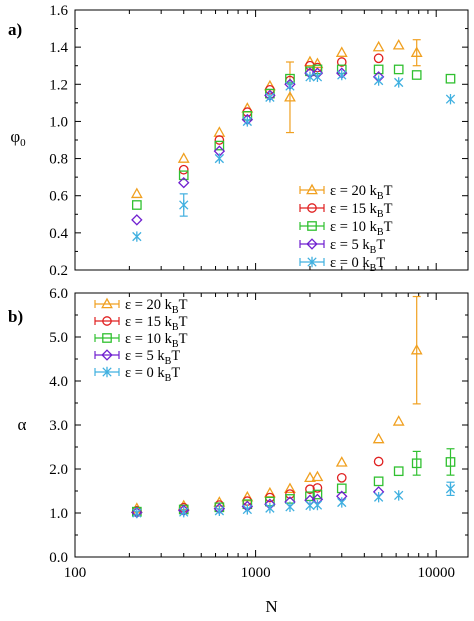 The height and width of the screenshot is (621, 474). Describe the element at coordinates (22, 424) in the screenshot. I see `y-axis-label: α` at that location.